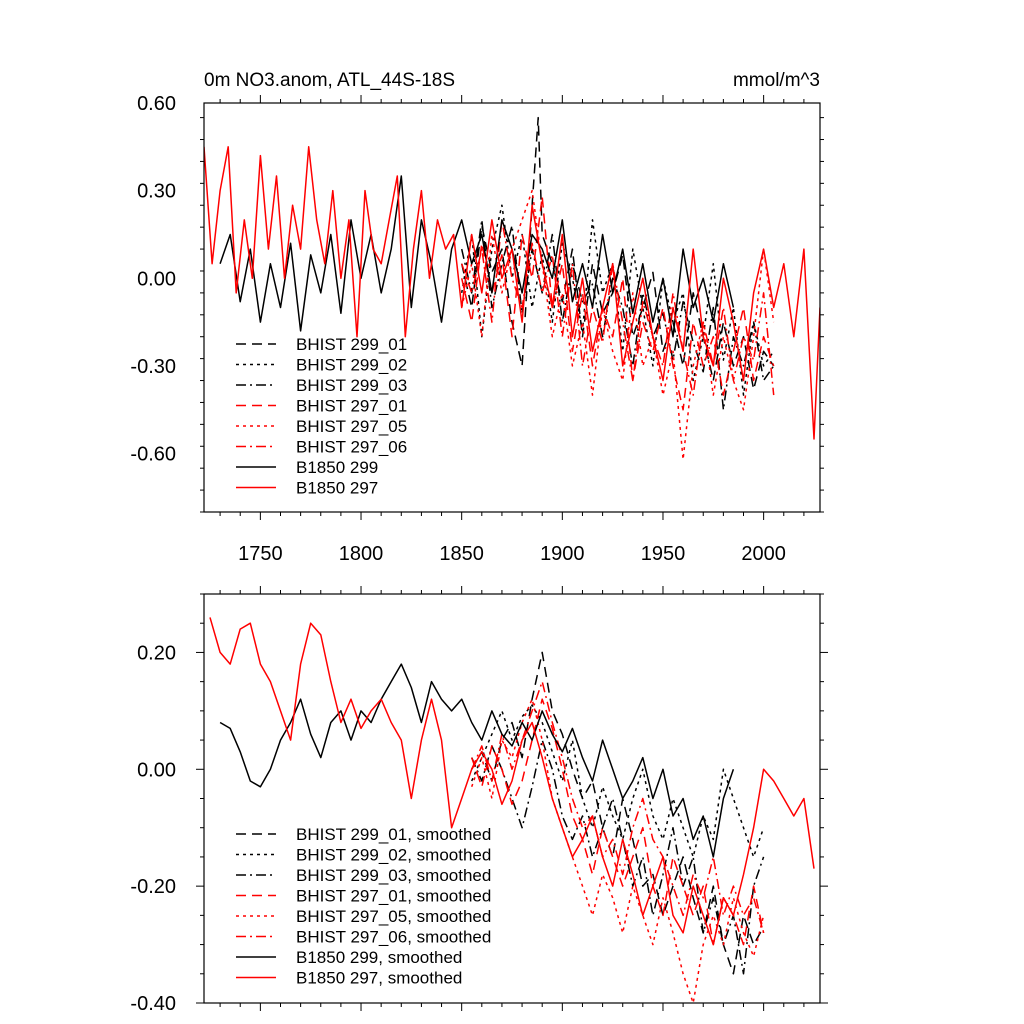  Describe the element at coordinates (337, 467) in the screenshot. I see `legend-label: B1850 299` at that location.